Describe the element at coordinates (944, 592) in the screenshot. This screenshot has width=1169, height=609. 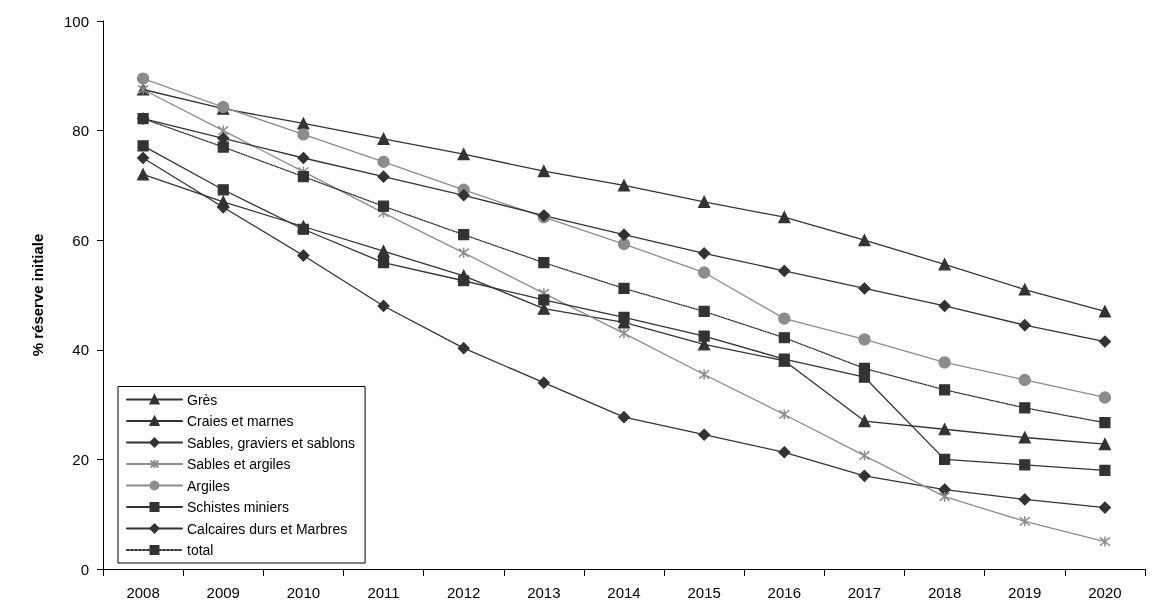
I see `x-tick-label: 2018` at that location.